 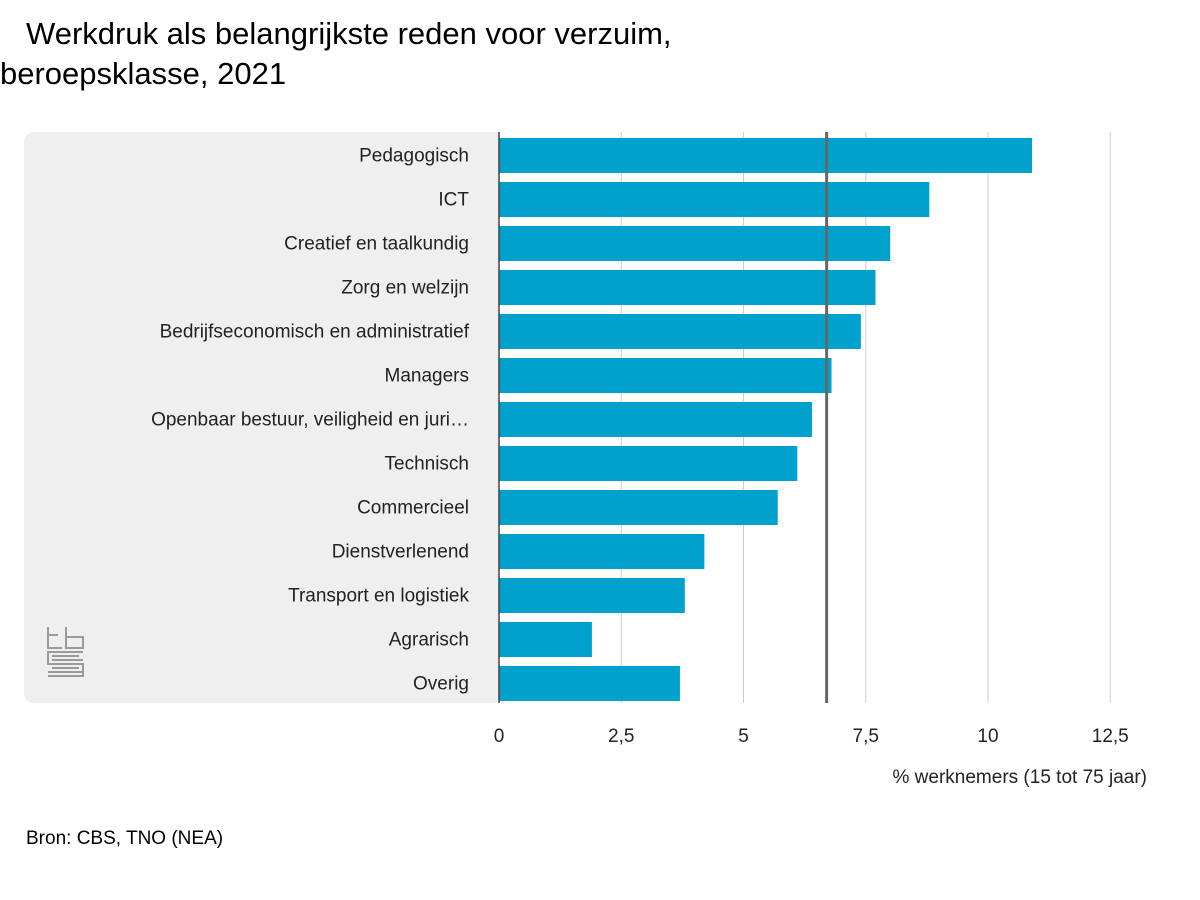 What do you see at coordinates (378, 596) in the screenshot?
I see `category-label: Transport en logistiek` at bounding box center [378, 596].